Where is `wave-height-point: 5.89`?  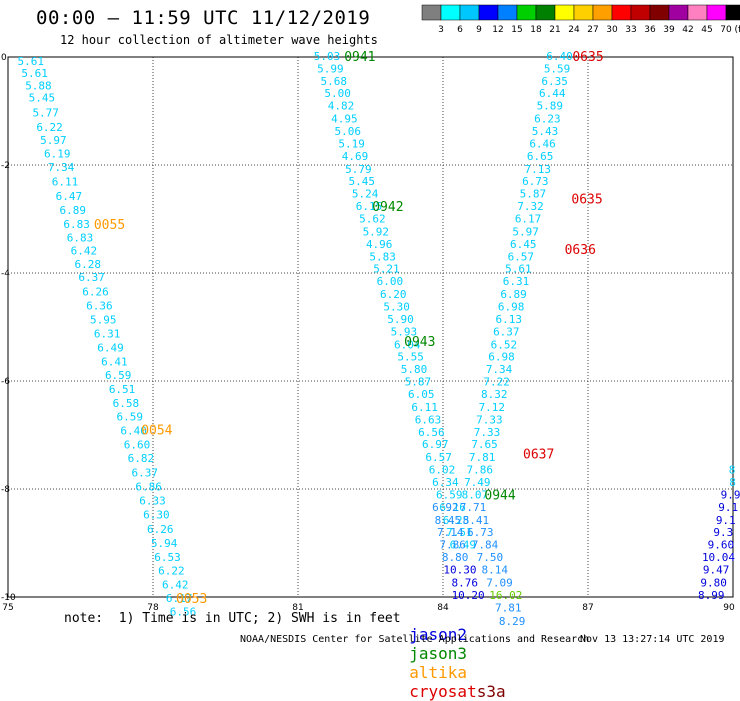
wave-height-point: 5.89 is located at coordinates (550, 106).